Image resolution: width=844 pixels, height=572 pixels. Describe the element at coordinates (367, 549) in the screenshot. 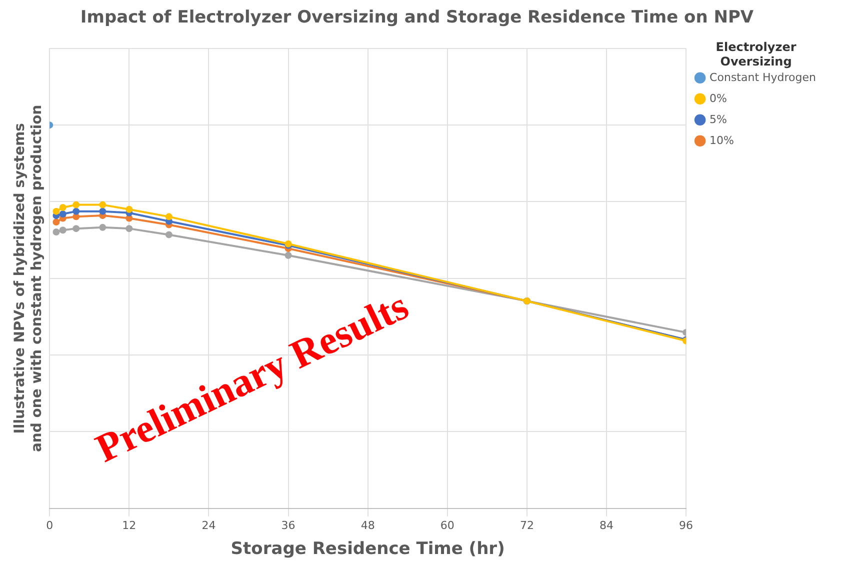

I see `x-axis-title: Storage Residence Time (hr)` at that location.